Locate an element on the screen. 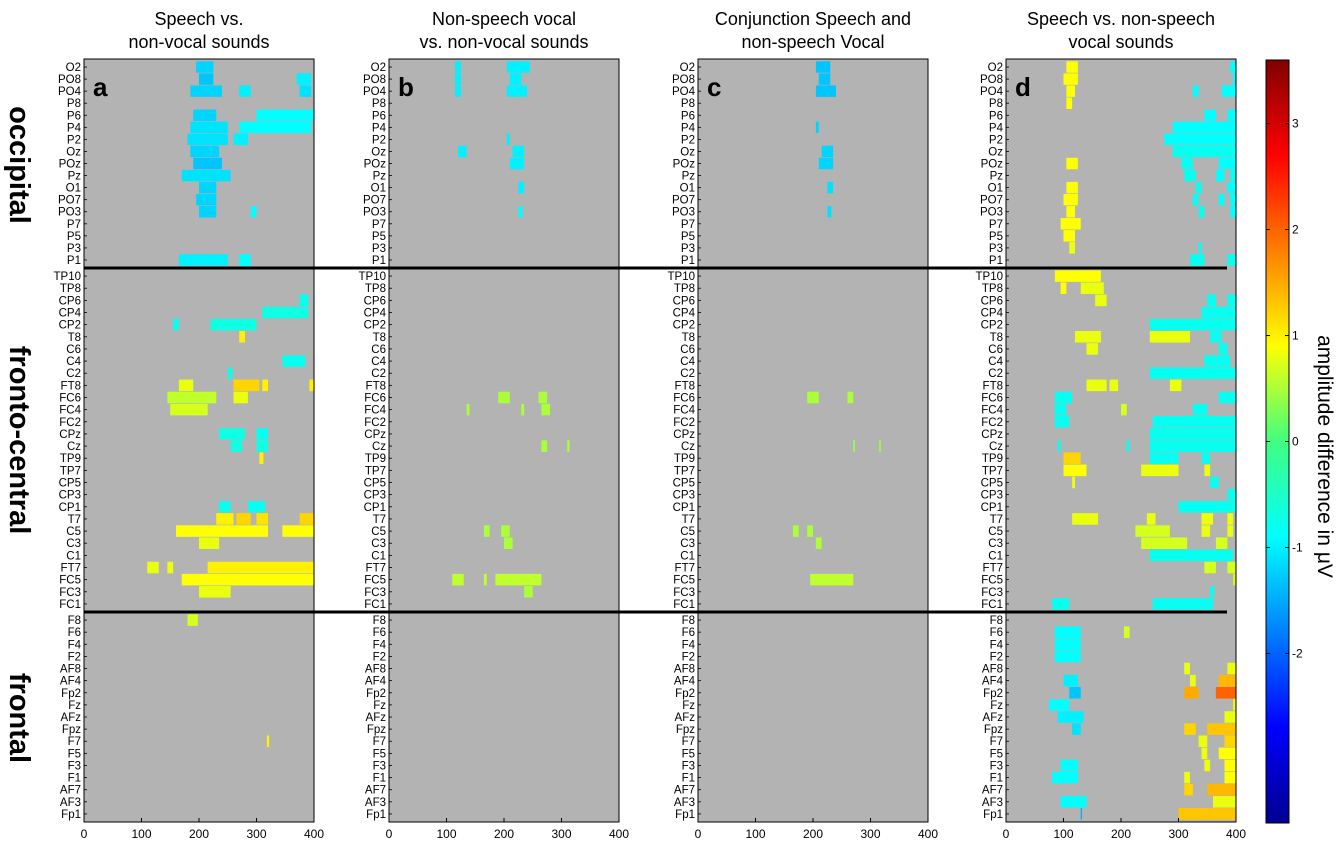  panel-a-title: non-vocal sounds is located at coordinates (198, 42).